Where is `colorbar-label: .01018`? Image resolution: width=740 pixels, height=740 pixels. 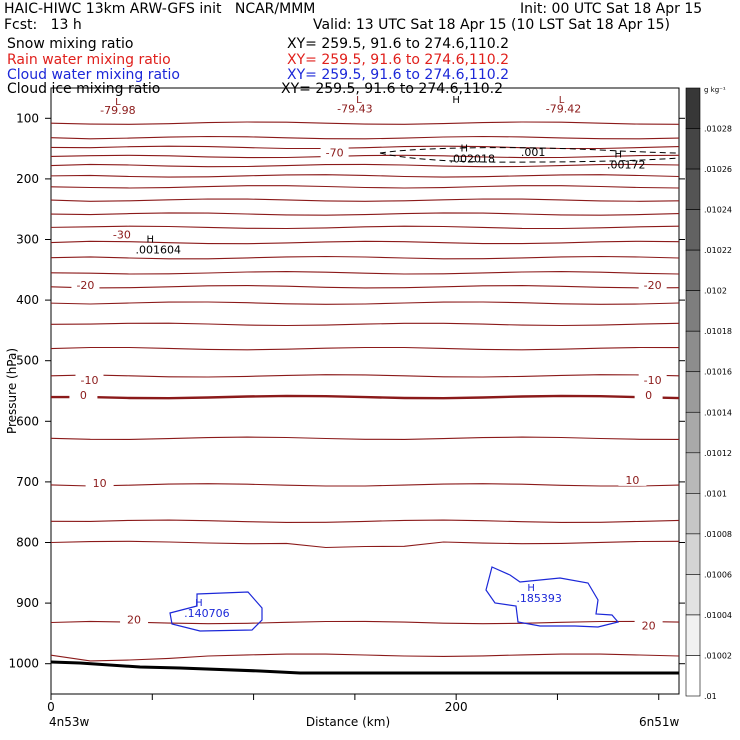
colorbar-label: .01018 is located at coordinates (718, 331).